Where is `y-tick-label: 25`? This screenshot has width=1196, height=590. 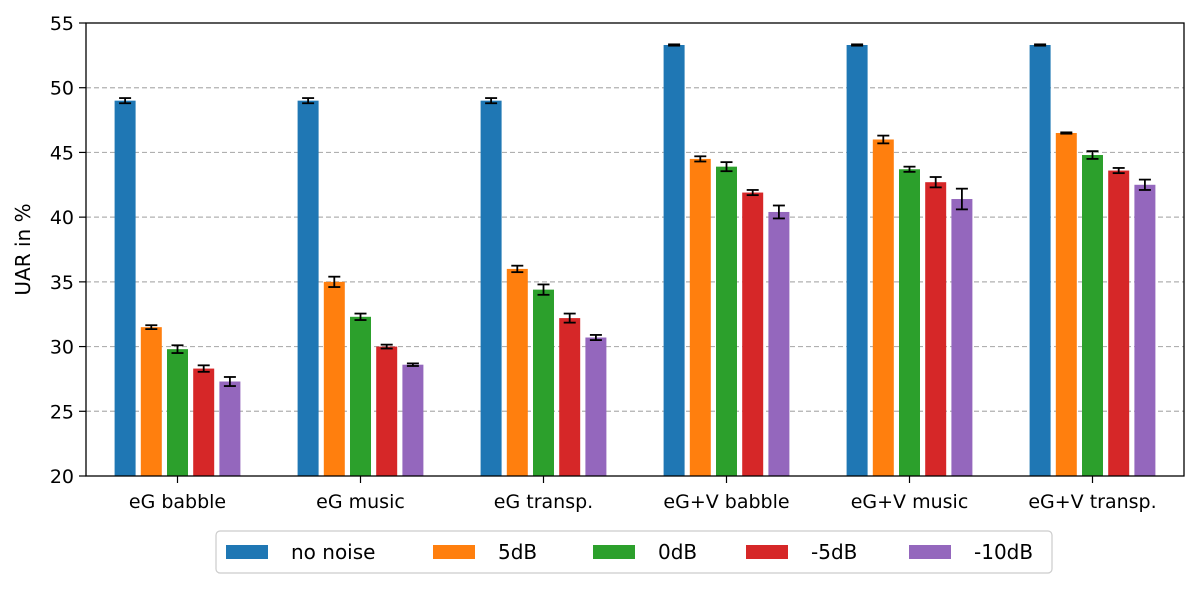 y-tick-label: 25 is located at coordinates (62, 412).